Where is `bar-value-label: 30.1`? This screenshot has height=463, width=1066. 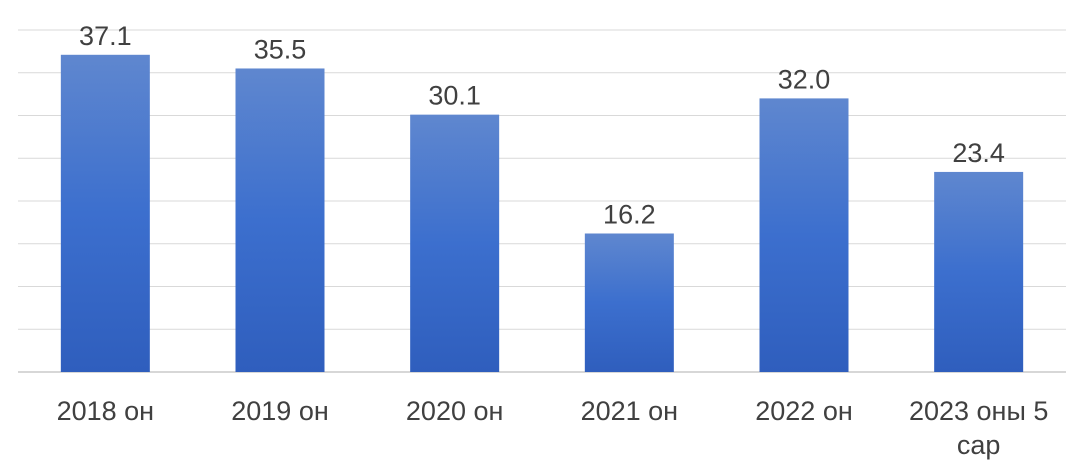 bar-value-label: 30.1 is located at coordinates (454, 96).